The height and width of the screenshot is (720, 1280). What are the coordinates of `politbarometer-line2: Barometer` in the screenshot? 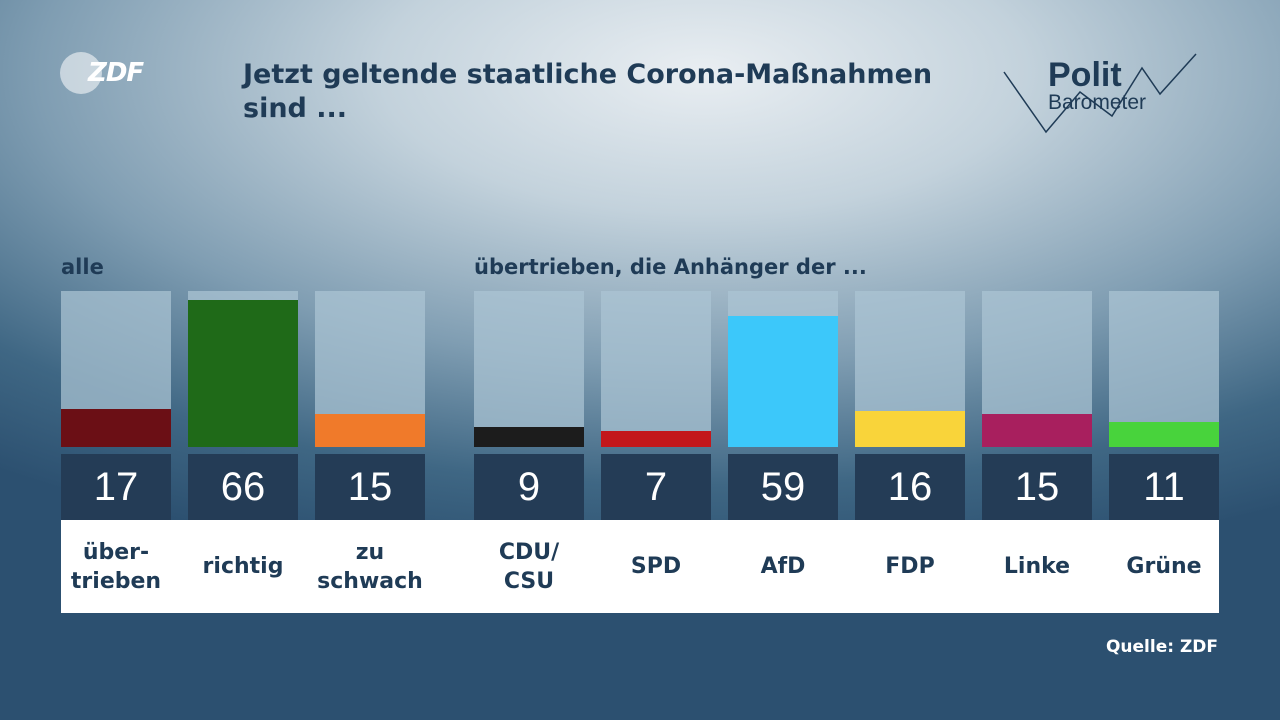 It's located at (1097, 102).